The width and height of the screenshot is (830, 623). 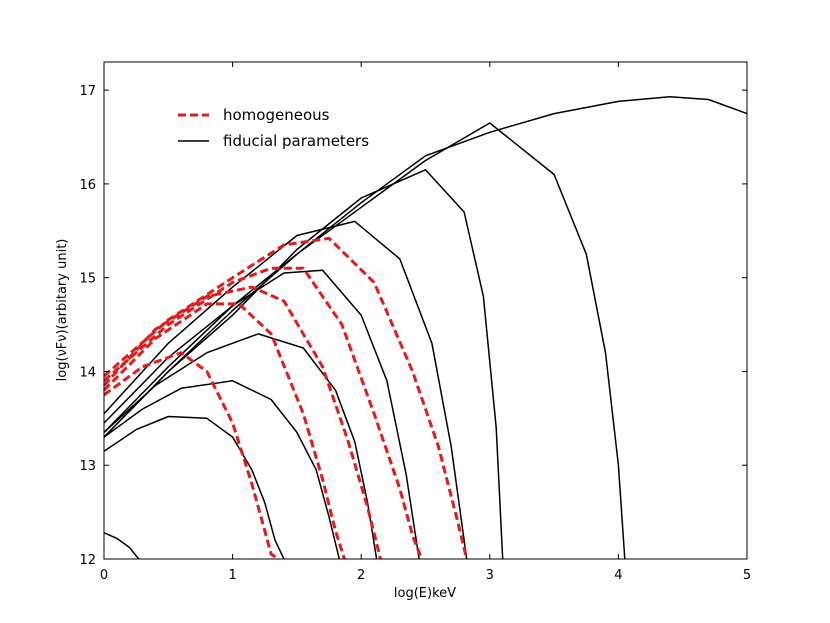 What do you see at coordinates (87, 560) in the screenshot?
I see `y-tick-label: 12` at bounding box center [87, 560].